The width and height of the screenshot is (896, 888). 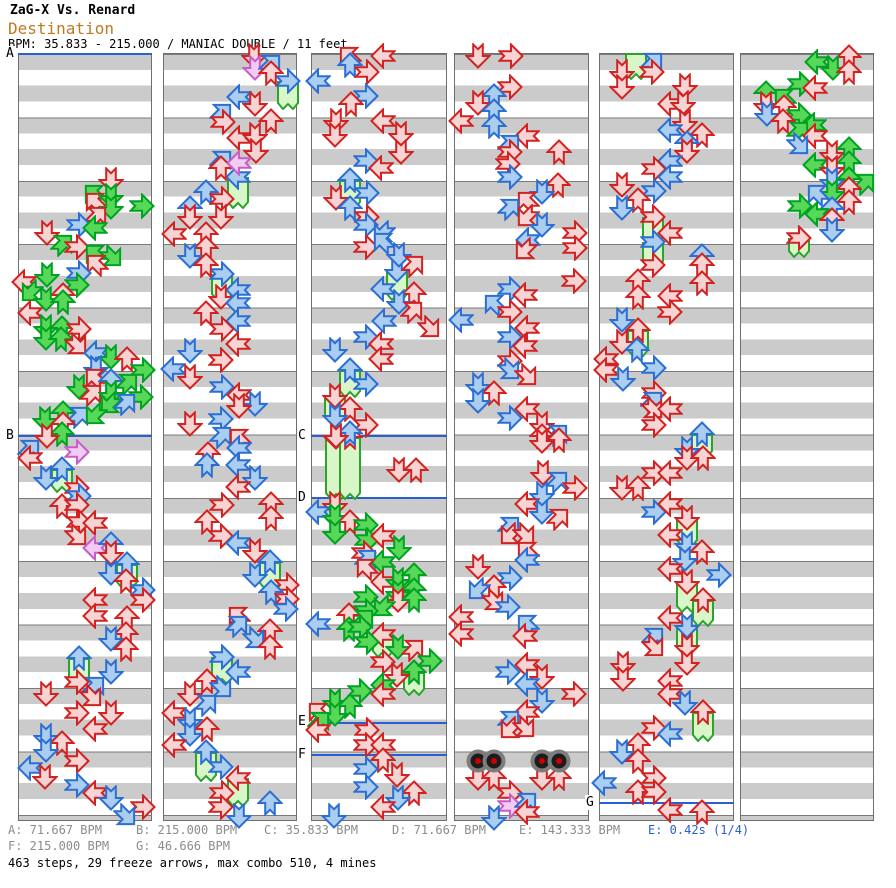 I want to click on bpm-marker-label: D: 71.667 BPM, so click(x=439, y=830).